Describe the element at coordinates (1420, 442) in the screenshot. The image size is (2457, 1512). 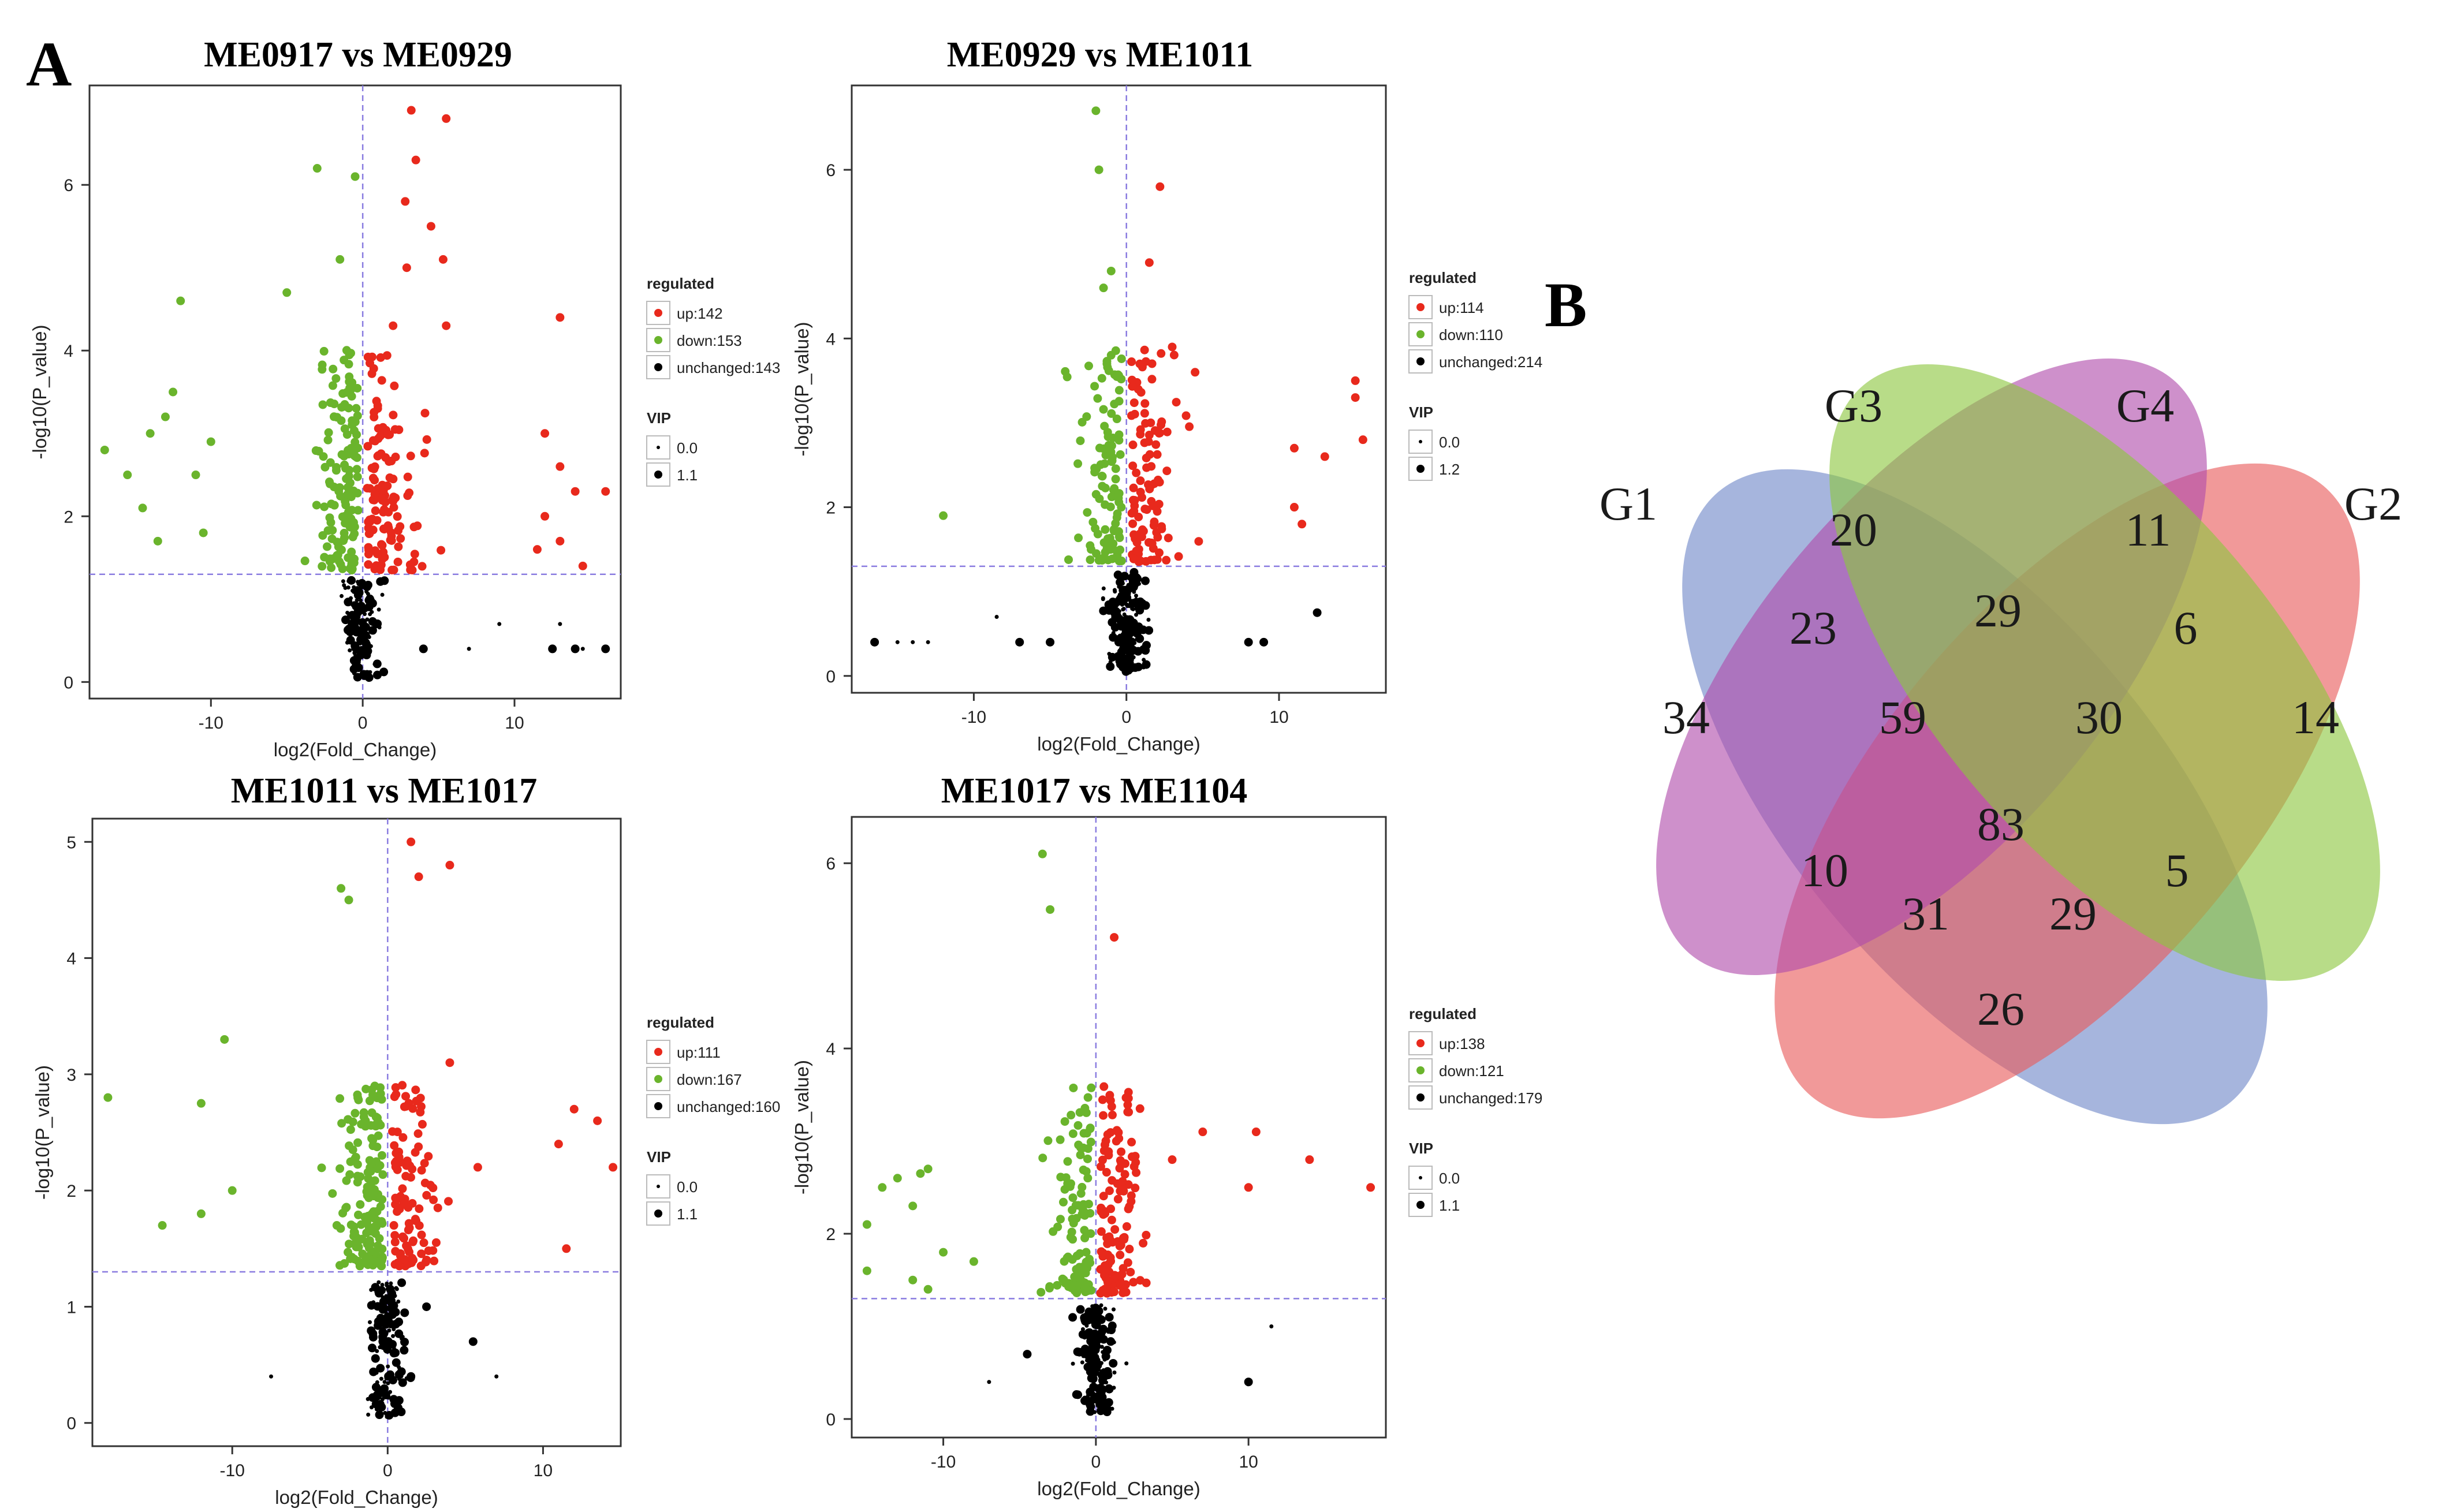
I see `vip-legend-key` at that location.